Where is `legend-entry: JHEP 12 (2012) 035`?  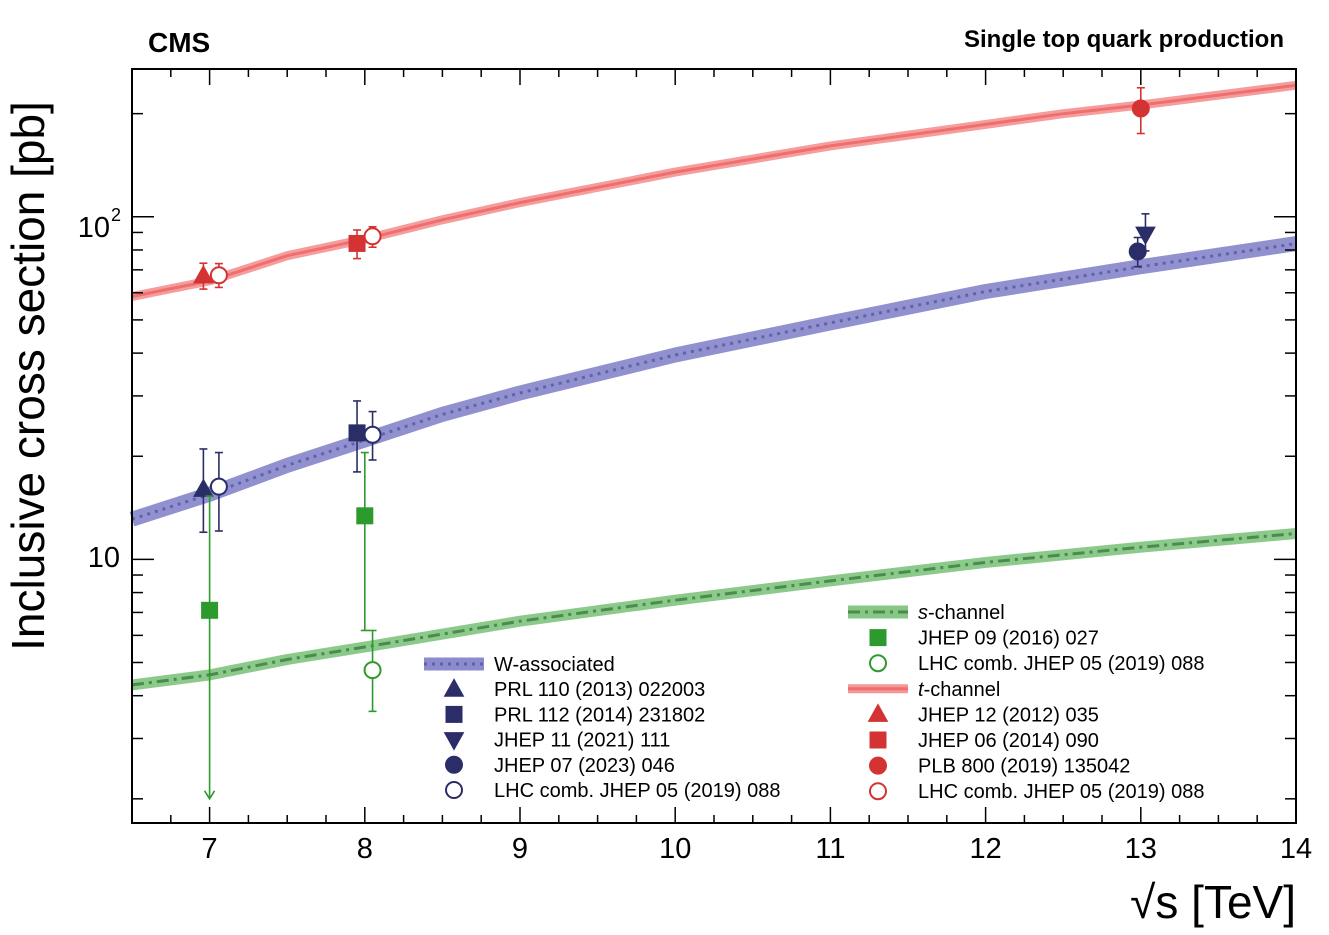 legend-entry: JHEP 12 (2012) 035 is located at coordinates (983, 714).